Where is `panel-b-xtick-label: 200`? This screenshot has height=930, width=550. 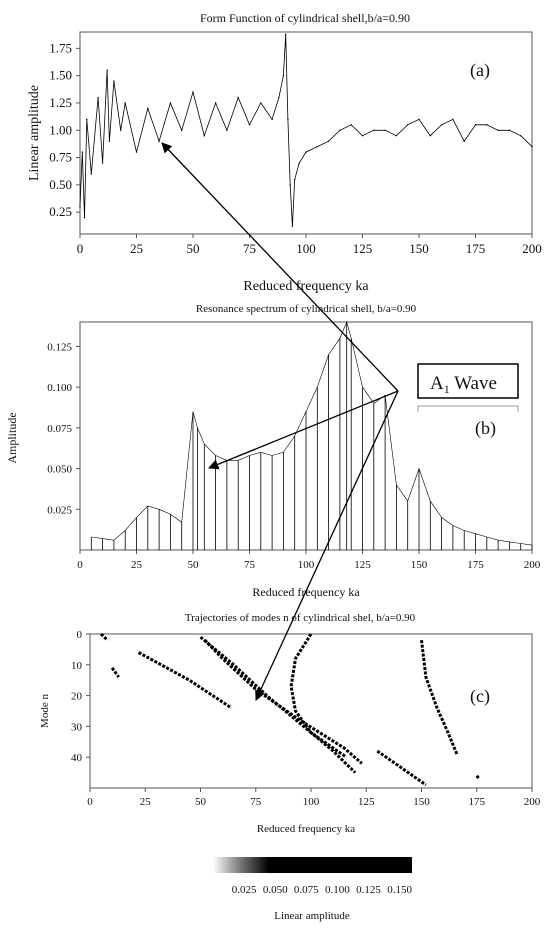 panel-b-xtick-label: 200 is located at coordinates (532, 565).